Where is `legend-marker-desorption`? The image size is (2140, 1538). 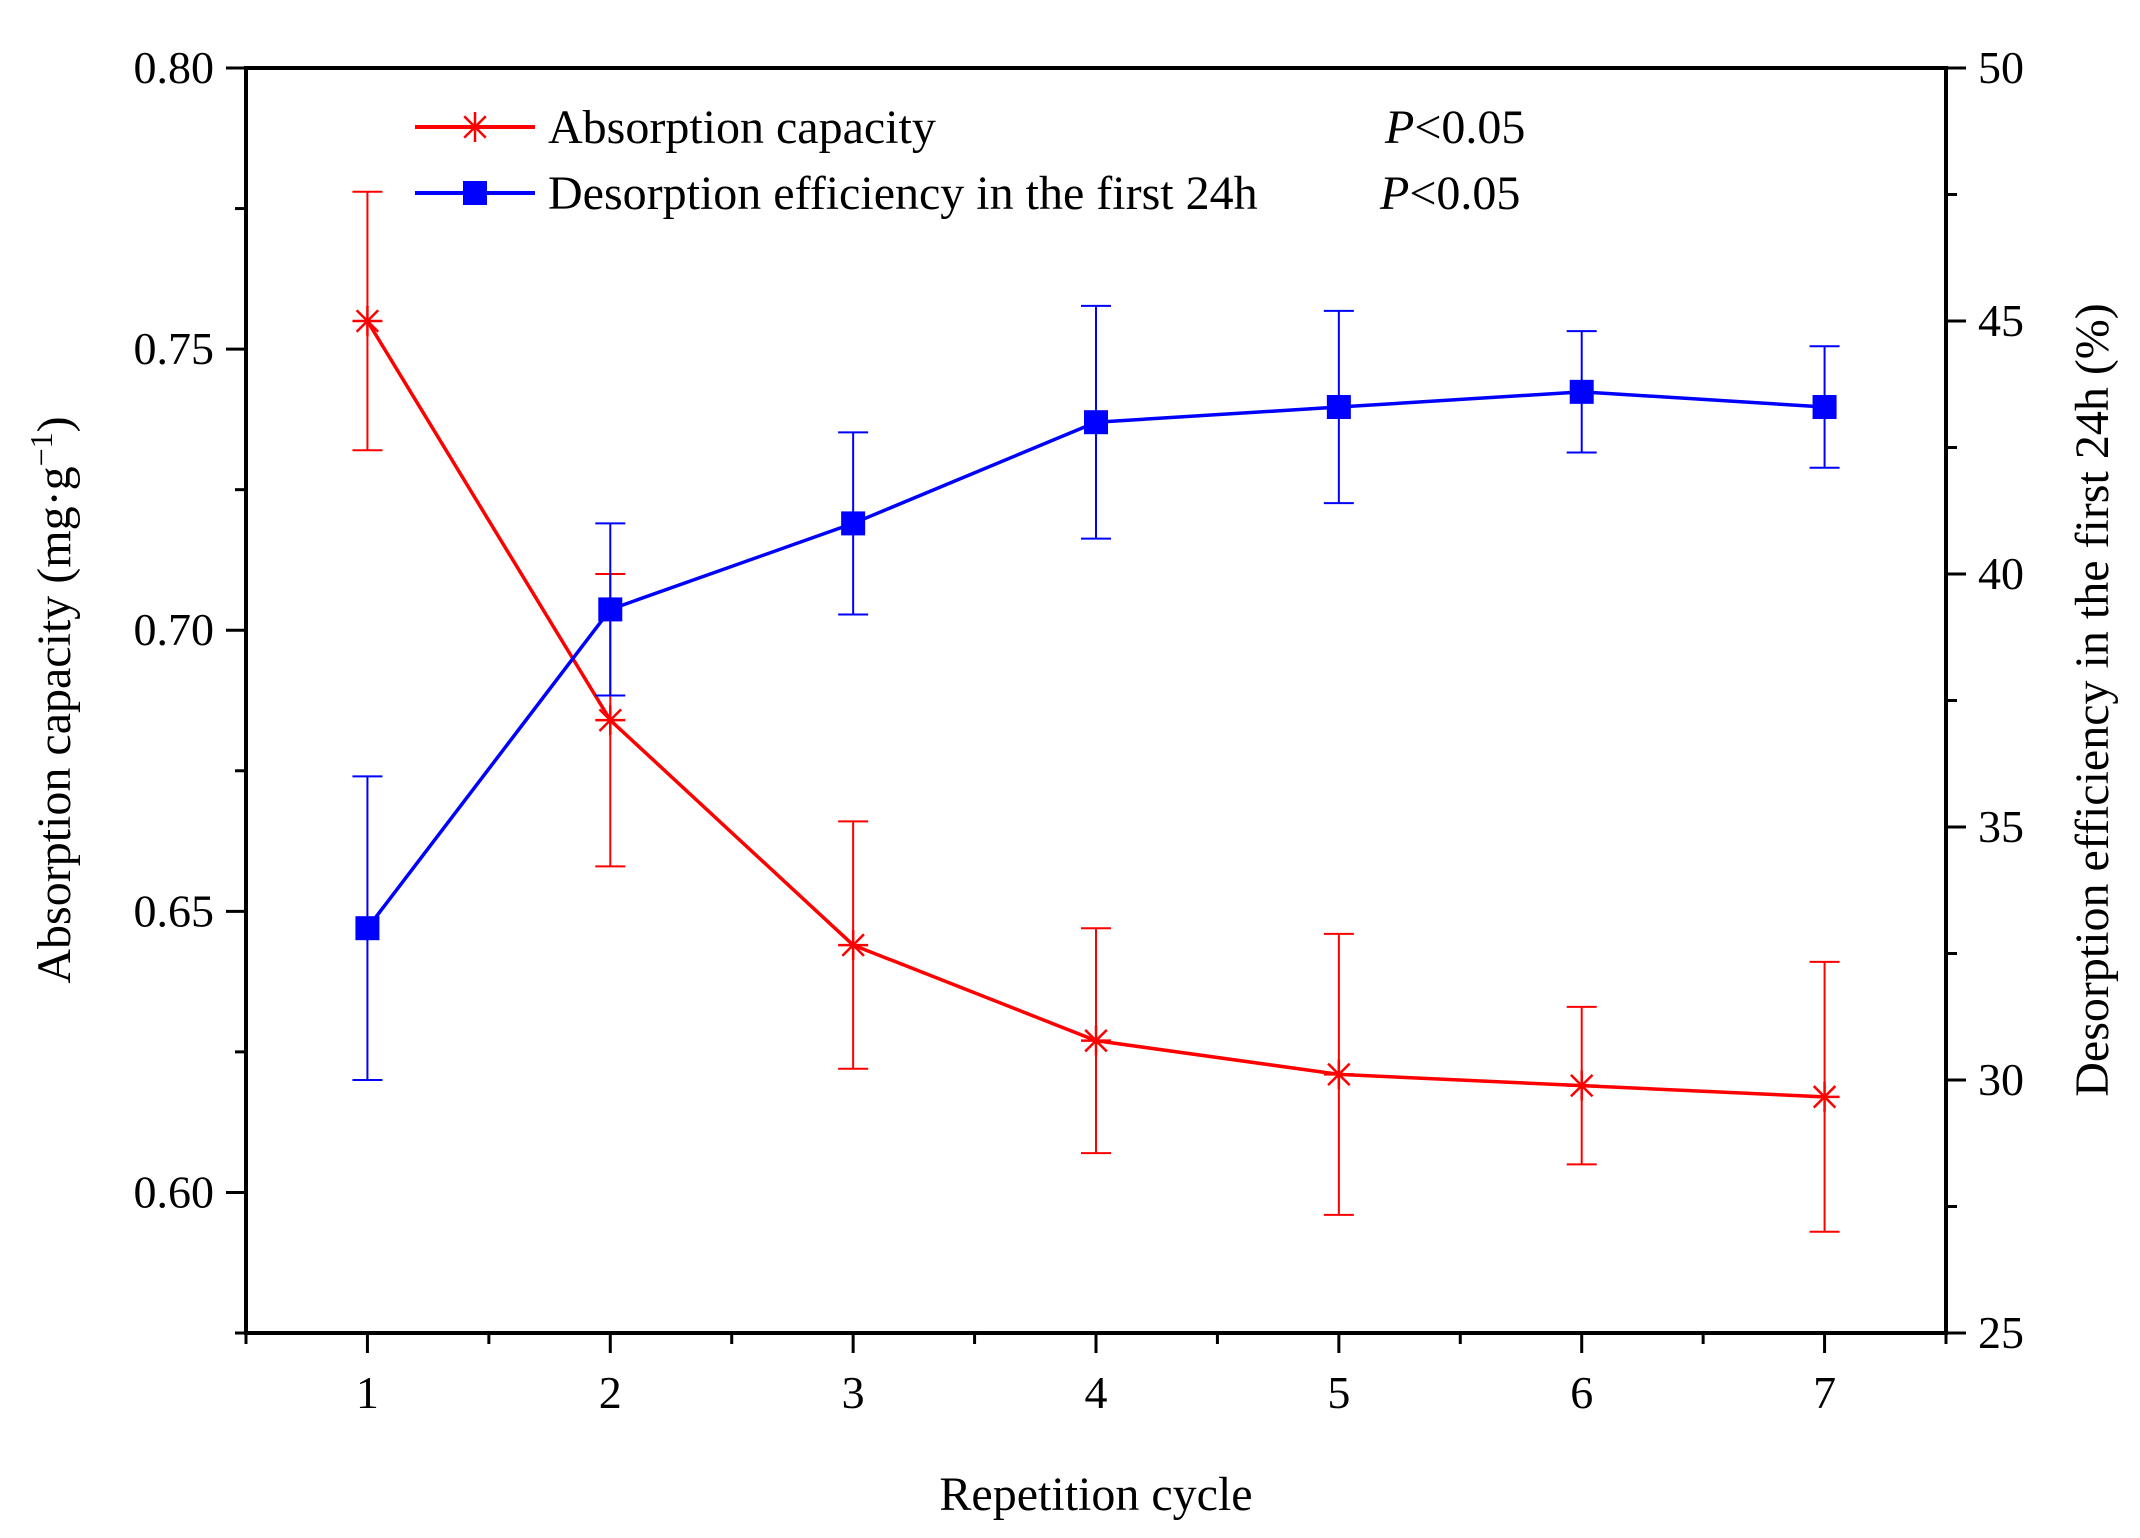 legend-marker-desorption is located at coordinates (475, 193).